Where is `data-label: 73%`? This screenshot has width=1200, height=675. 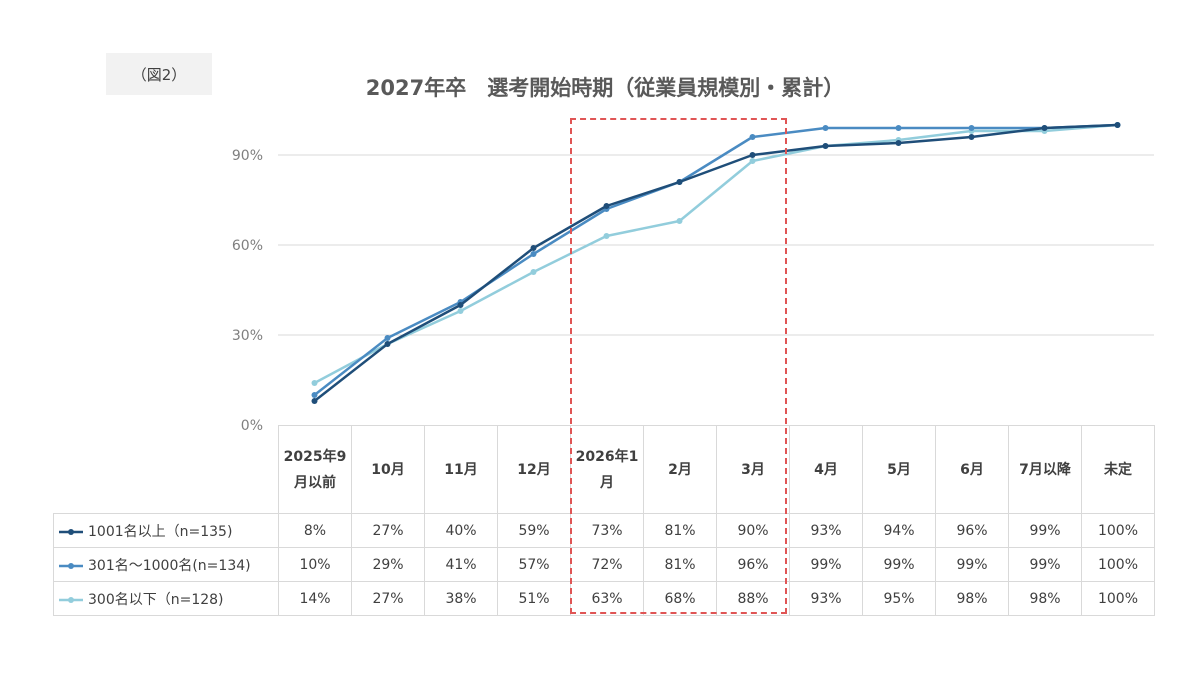
data-label: 73% is located at coordinates (607, 530).